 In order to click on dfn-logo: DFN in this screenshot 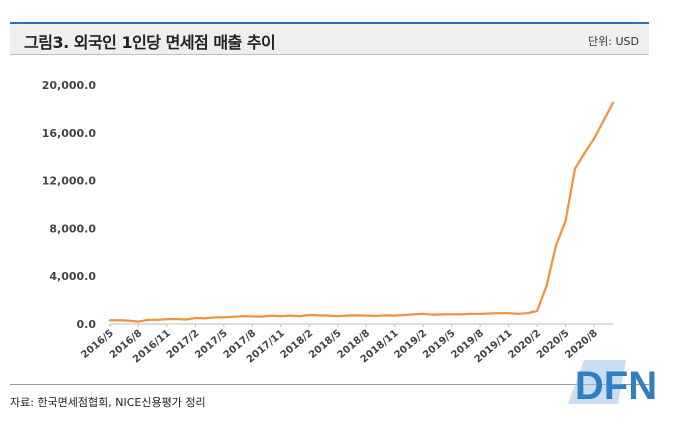, I will do `click(612, 384)`.